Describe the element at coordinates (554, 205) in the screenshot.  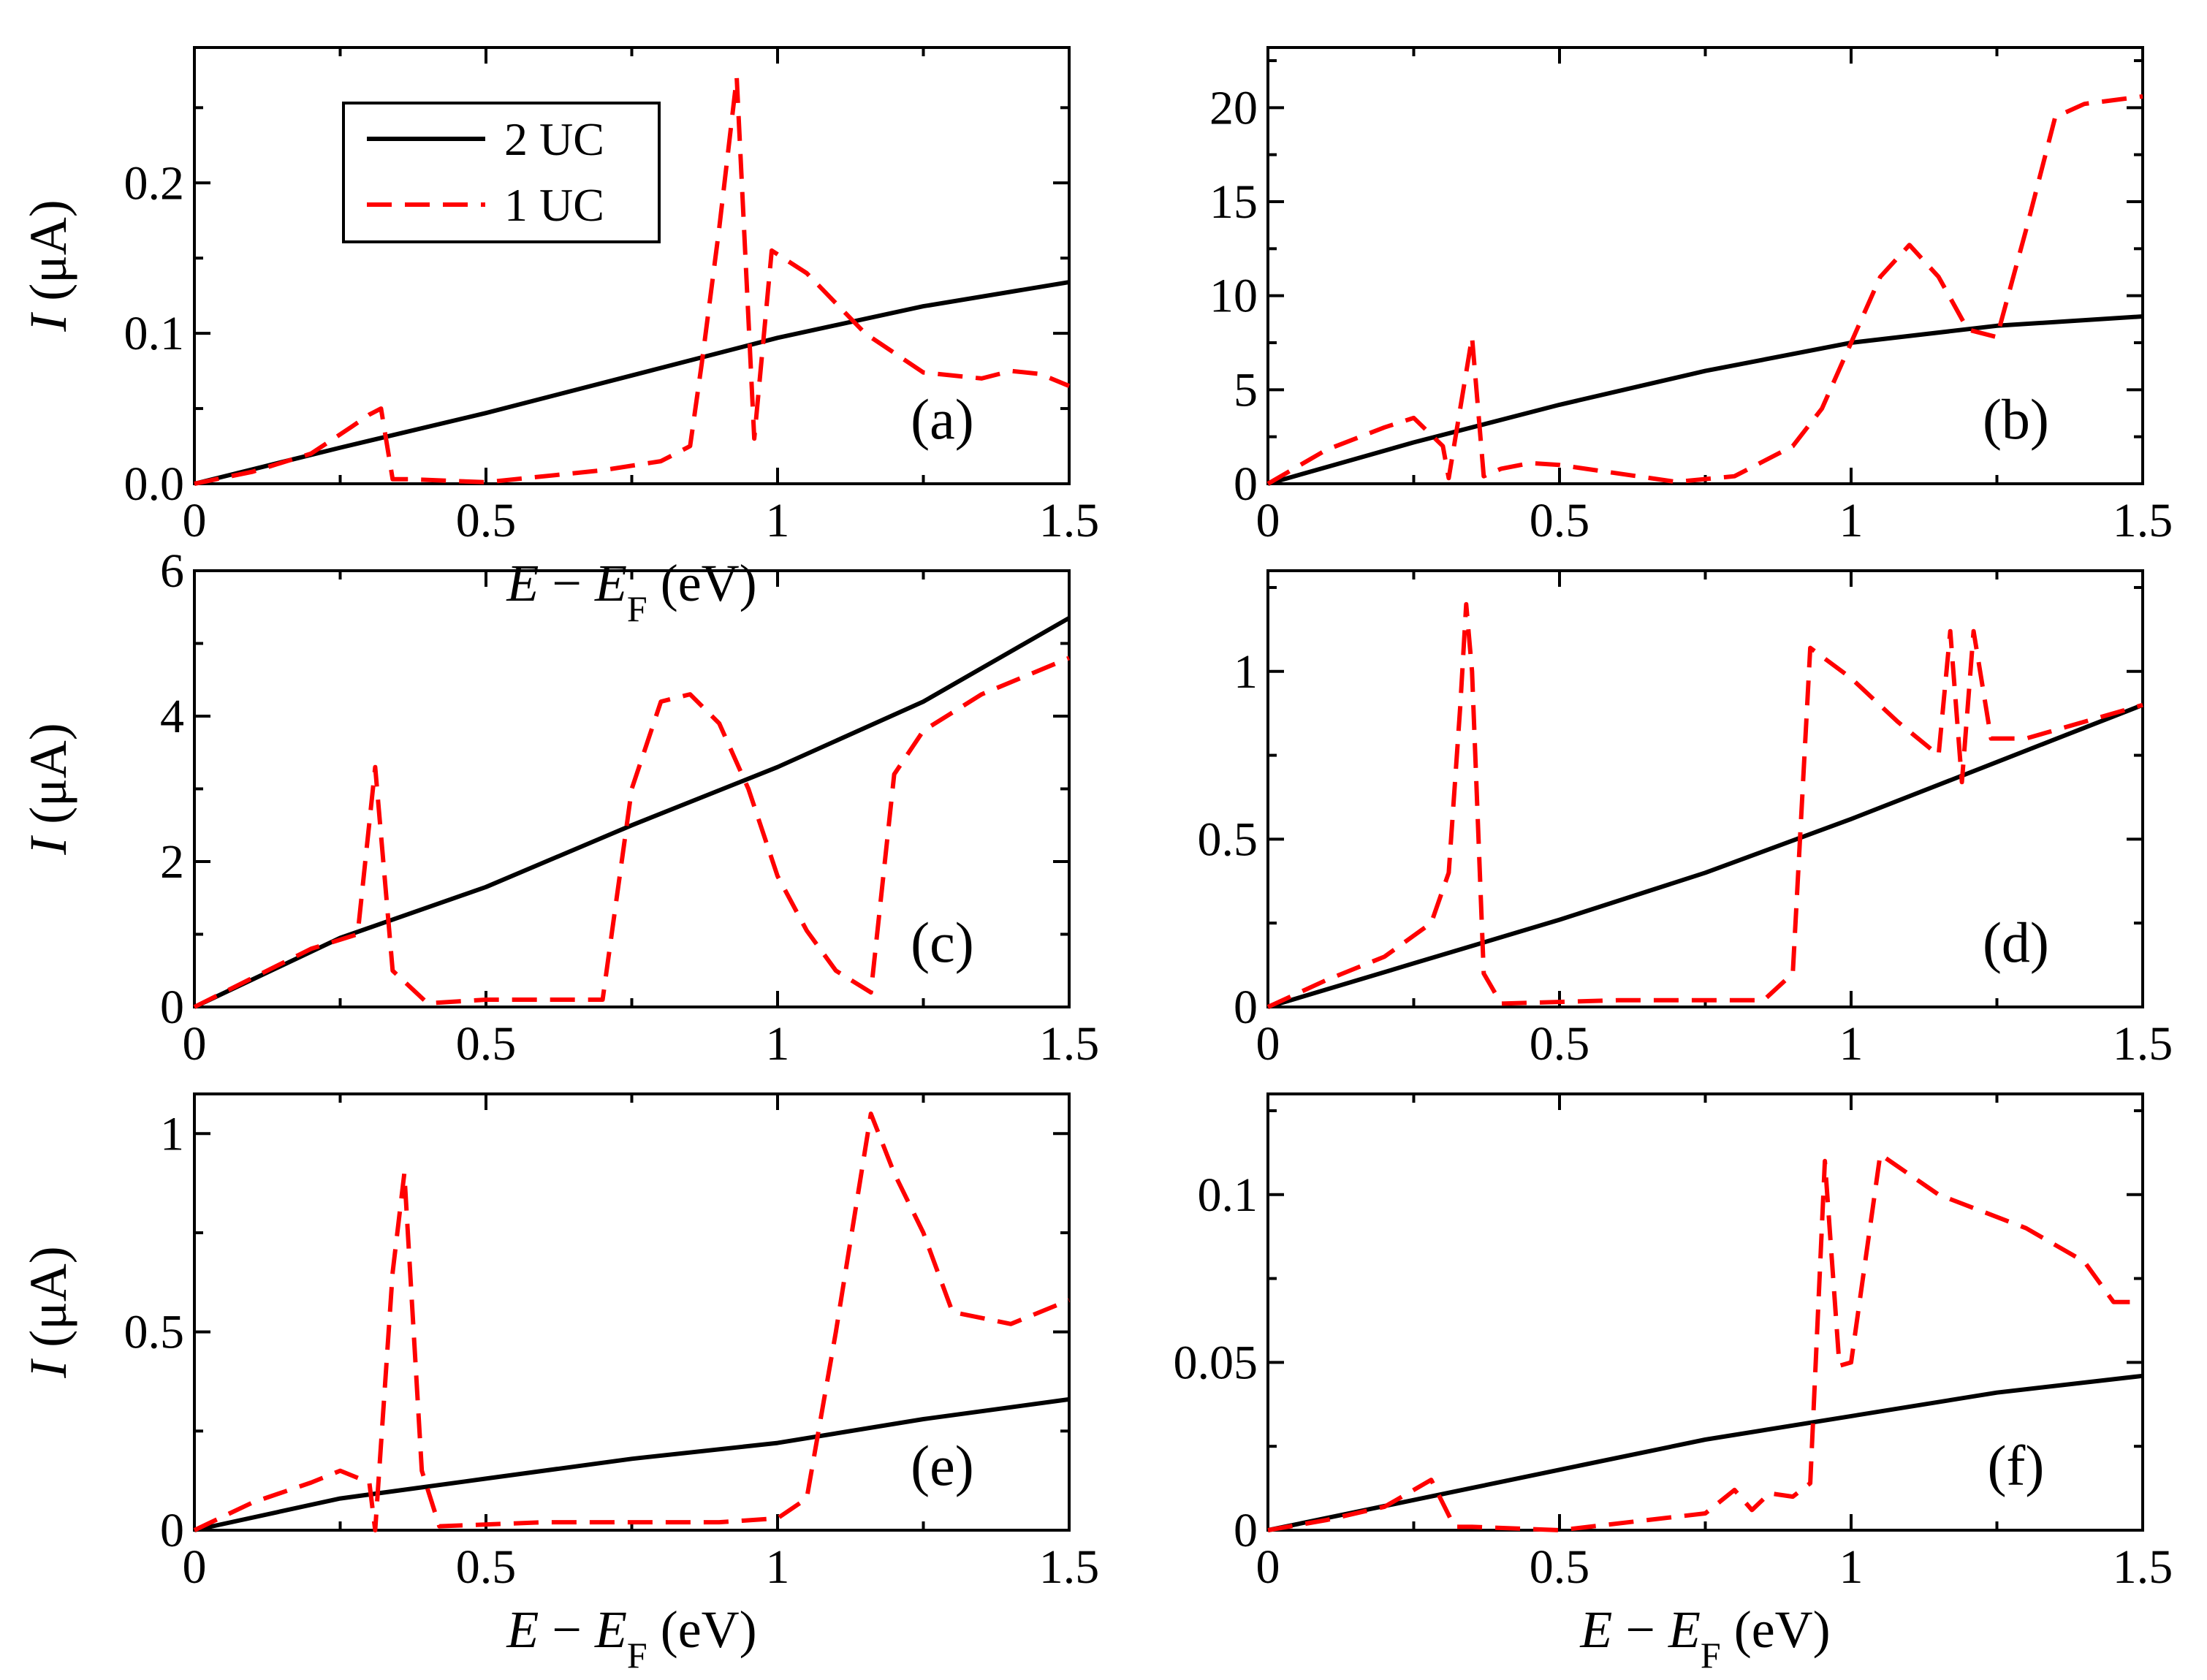
I see `legend-label: 1 UC` at that location.